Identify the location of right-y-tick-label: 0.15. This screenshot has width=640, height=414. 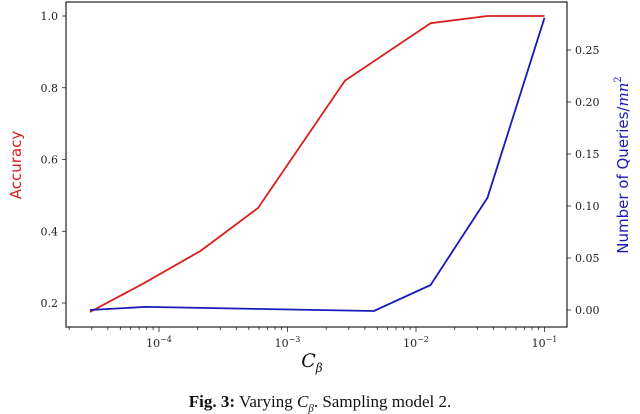
(587, 154).